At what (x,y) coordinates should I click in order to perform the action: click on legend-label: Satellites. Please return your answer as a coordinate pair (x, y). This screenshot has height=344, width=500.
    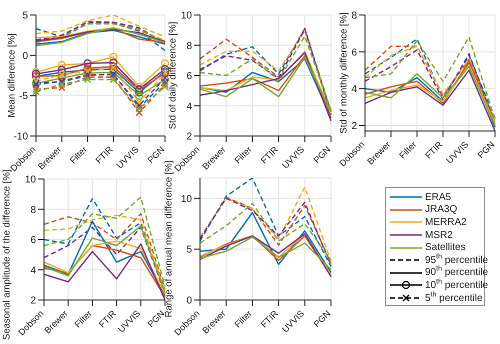
    Looking at the image, I should click on (445, 248).